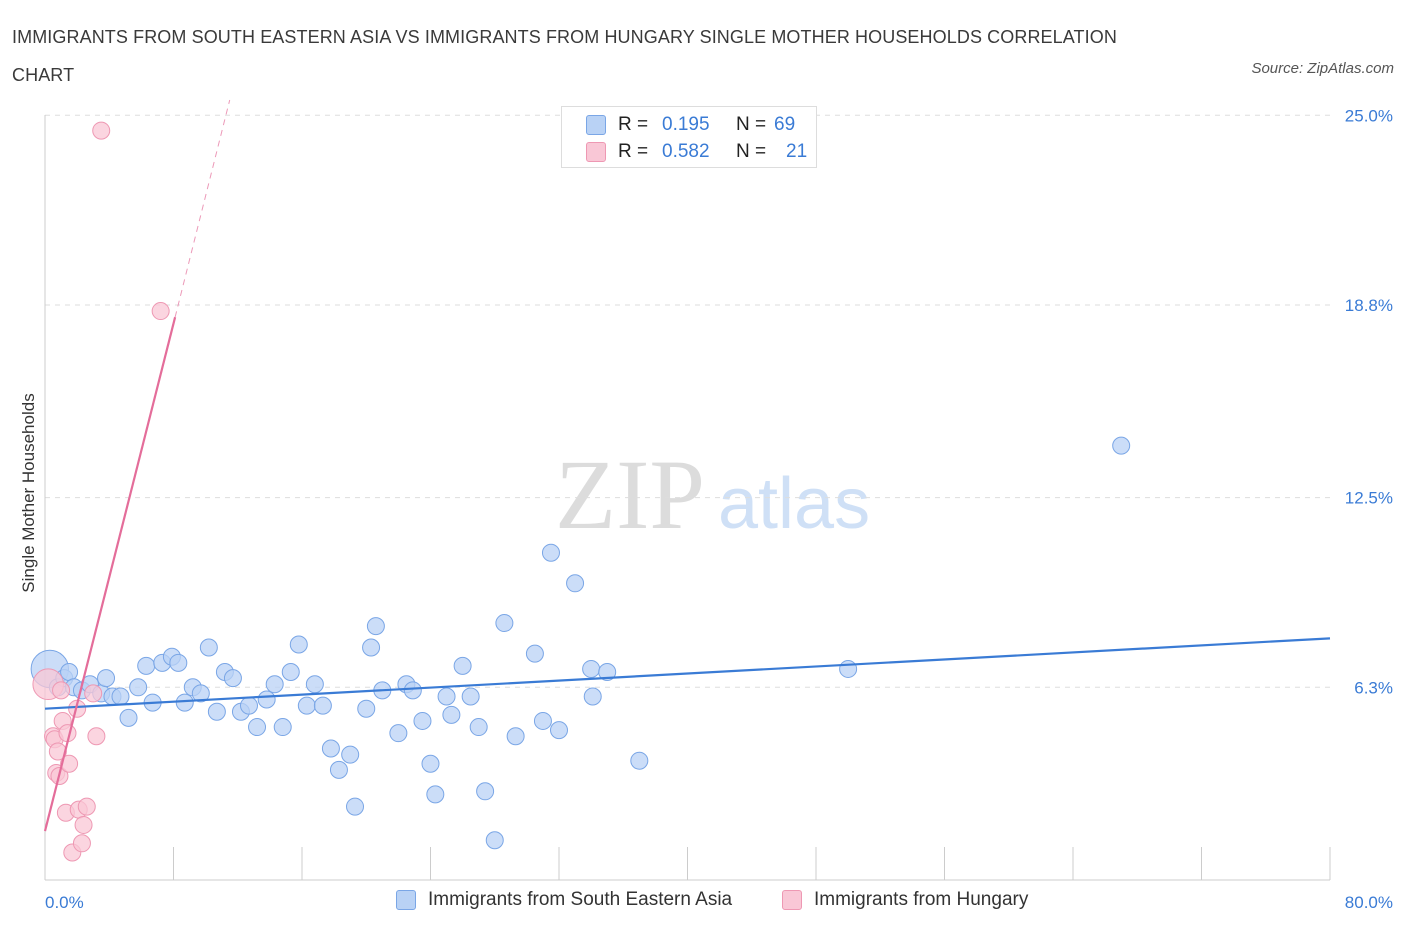 This screenshot has height=930, width=1406. I want to click on y-tick-label: 6.3%, so click(1373, 687).